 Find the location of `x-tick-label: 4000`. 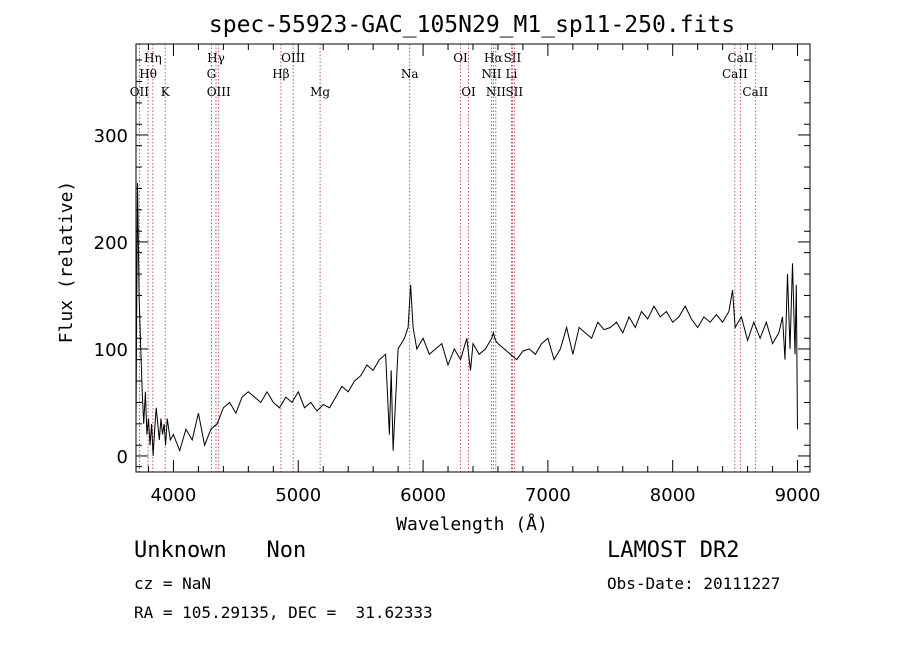

x-tick-label: 4000 is located at coordinates (174, 495).